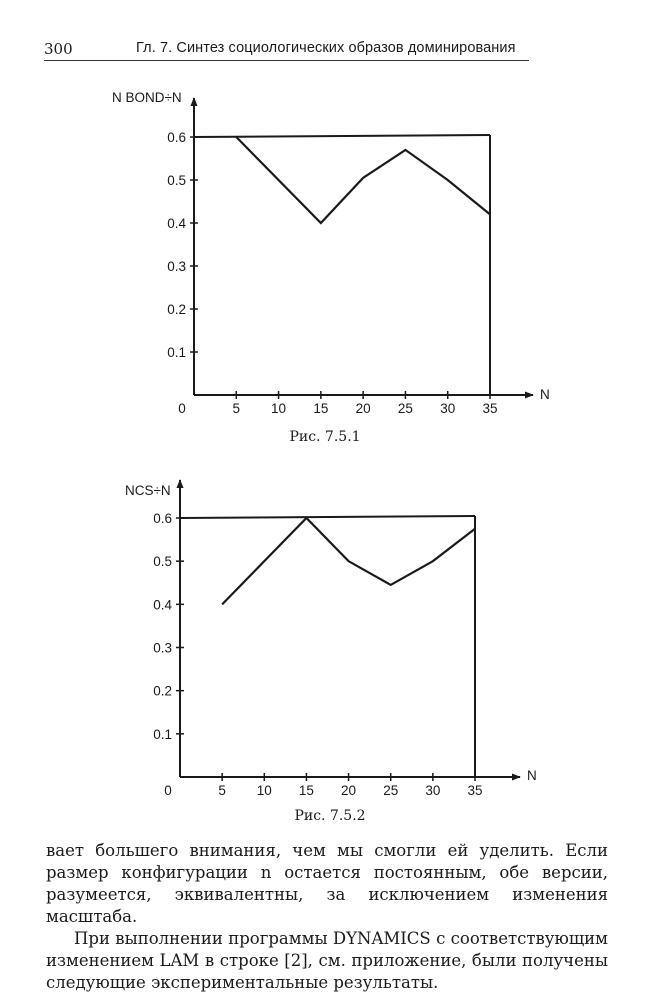  I want to click on figure-caption: Рис. 7.5.2, so click(329, 816).